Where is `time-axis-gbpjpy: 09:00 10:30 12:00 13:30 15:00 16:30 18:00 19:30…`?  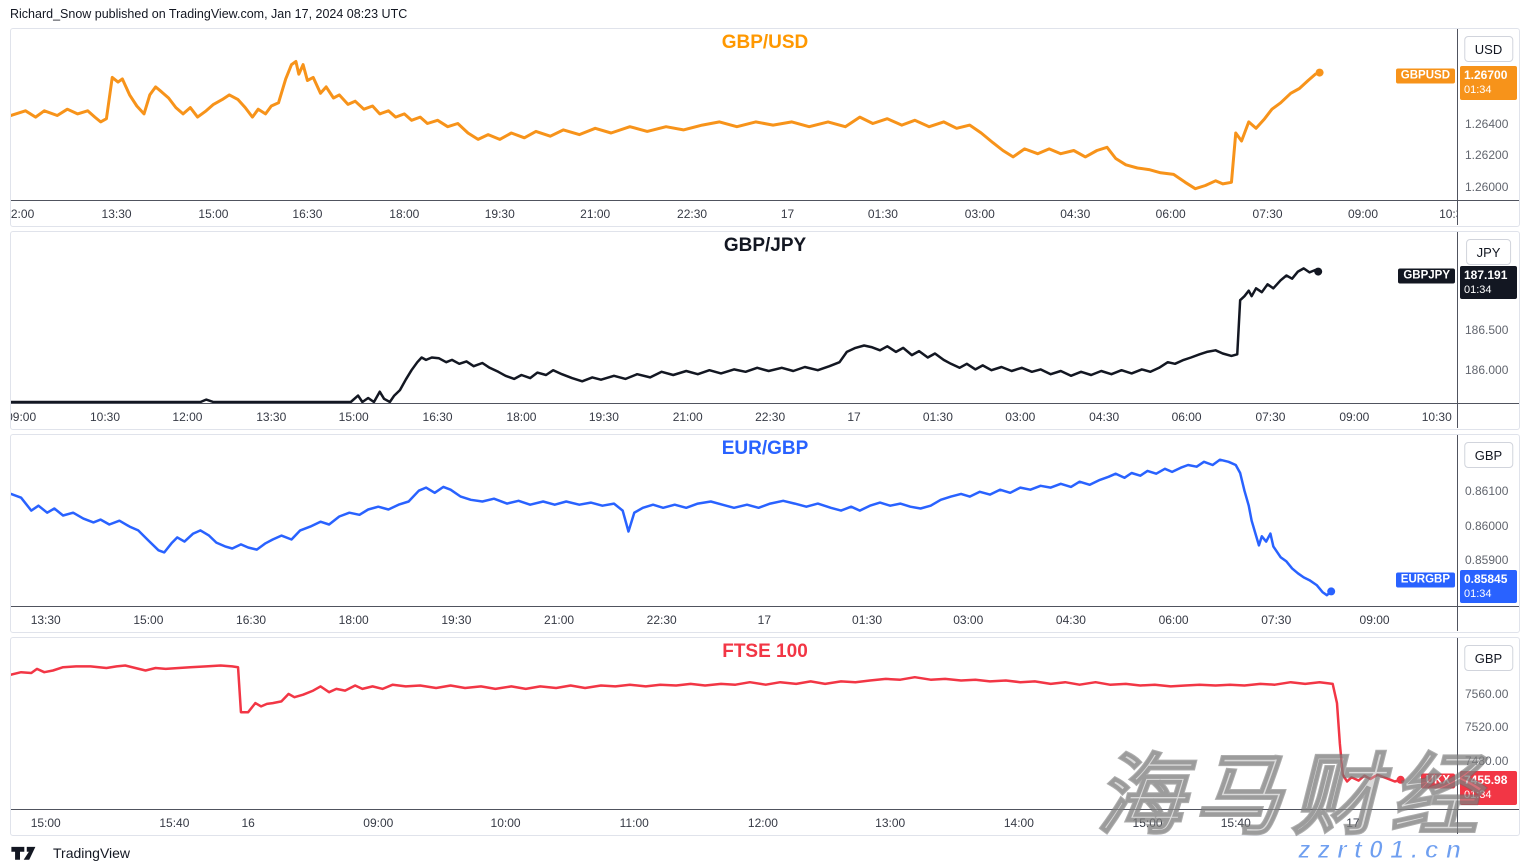 time-axis-gbpjpy: 09:00 10:30 12:00 13:30 15:00 16:30 18:00 19:30… is located at coordinates (734, 415).